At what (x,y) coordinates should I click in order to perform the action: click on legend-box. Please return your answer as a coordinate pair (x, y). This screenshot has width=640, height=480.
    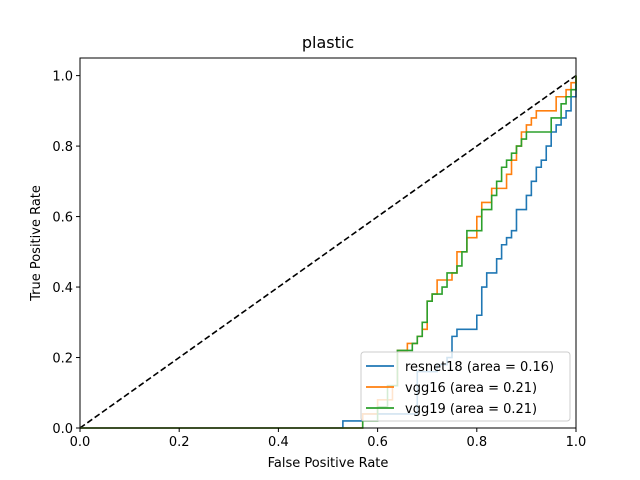
    Looking at the image, I should click on (465, 386).